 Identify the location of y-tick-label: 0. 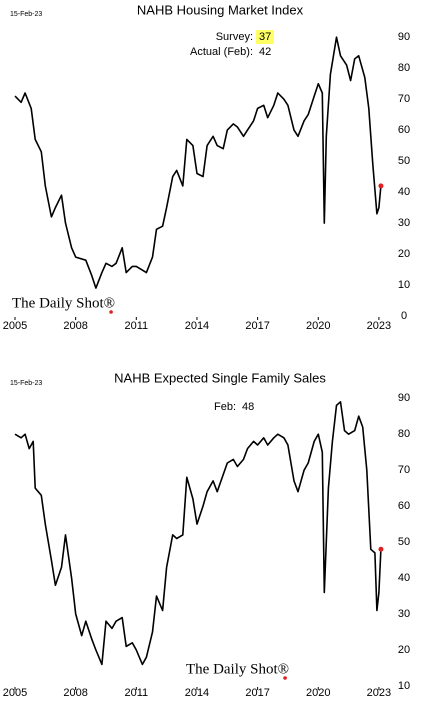
(404, 316).